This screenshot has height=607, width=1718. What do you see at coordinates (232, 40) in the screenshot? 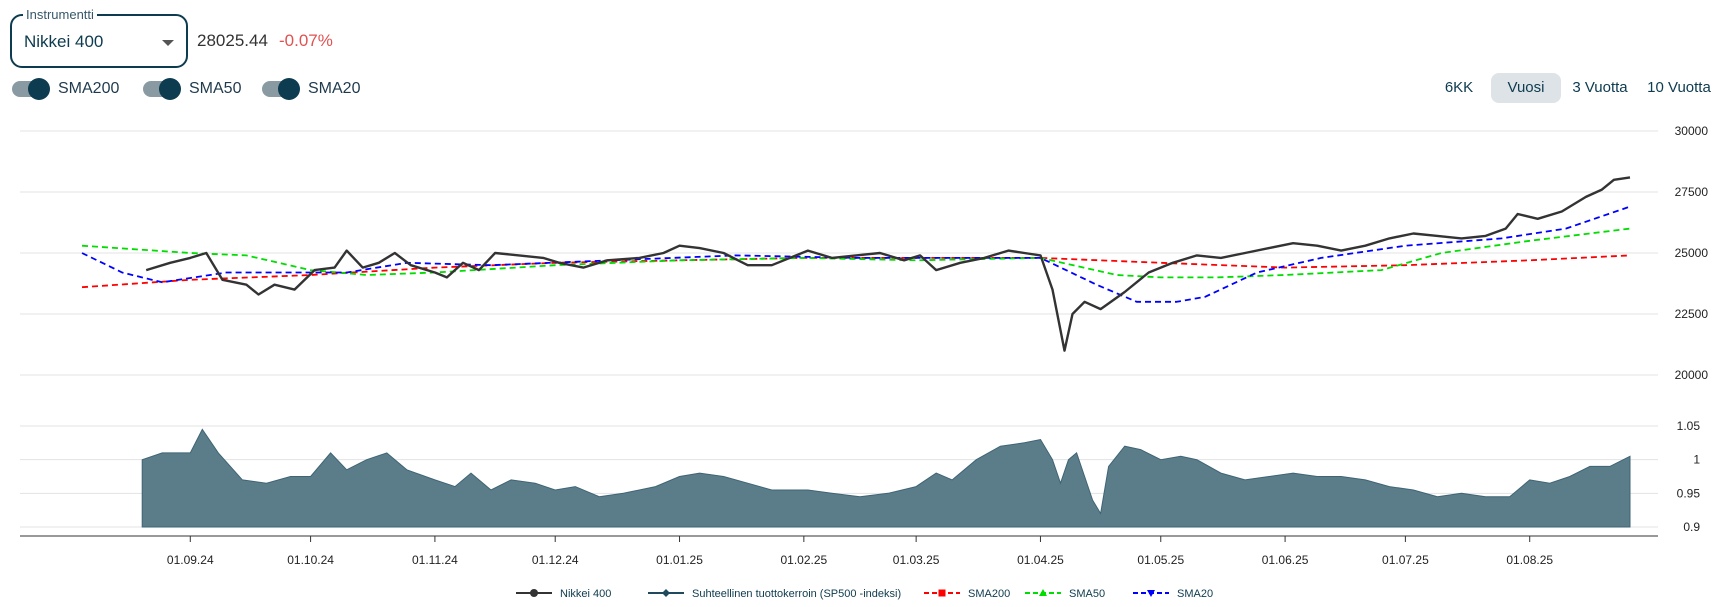
I see `instrument-price: 28025.44` at bounding box center [232, 40].